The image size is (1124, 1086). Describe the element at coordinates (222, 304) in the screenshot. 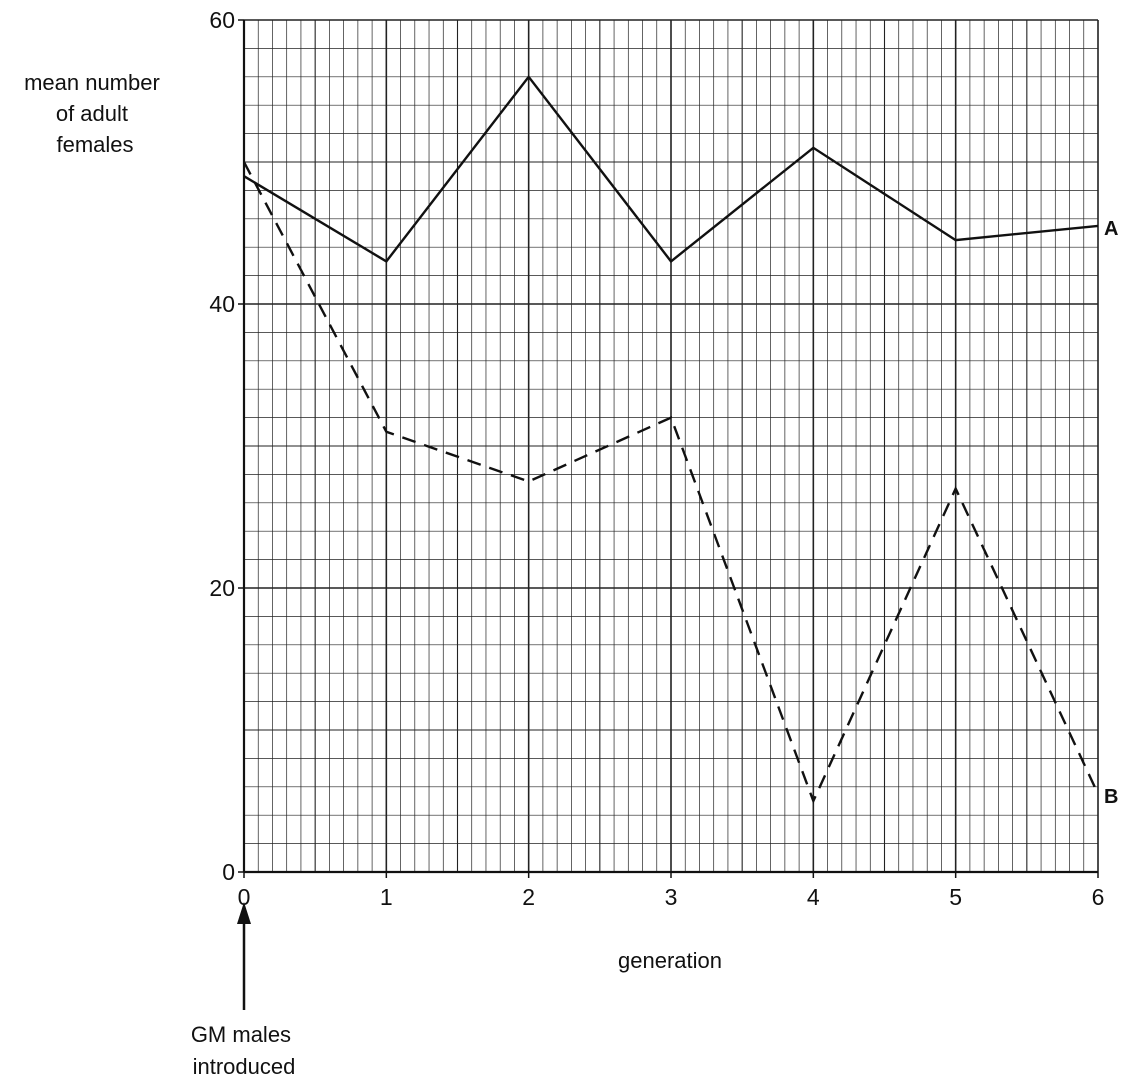

I see `y-tick-label: 40` at that location.